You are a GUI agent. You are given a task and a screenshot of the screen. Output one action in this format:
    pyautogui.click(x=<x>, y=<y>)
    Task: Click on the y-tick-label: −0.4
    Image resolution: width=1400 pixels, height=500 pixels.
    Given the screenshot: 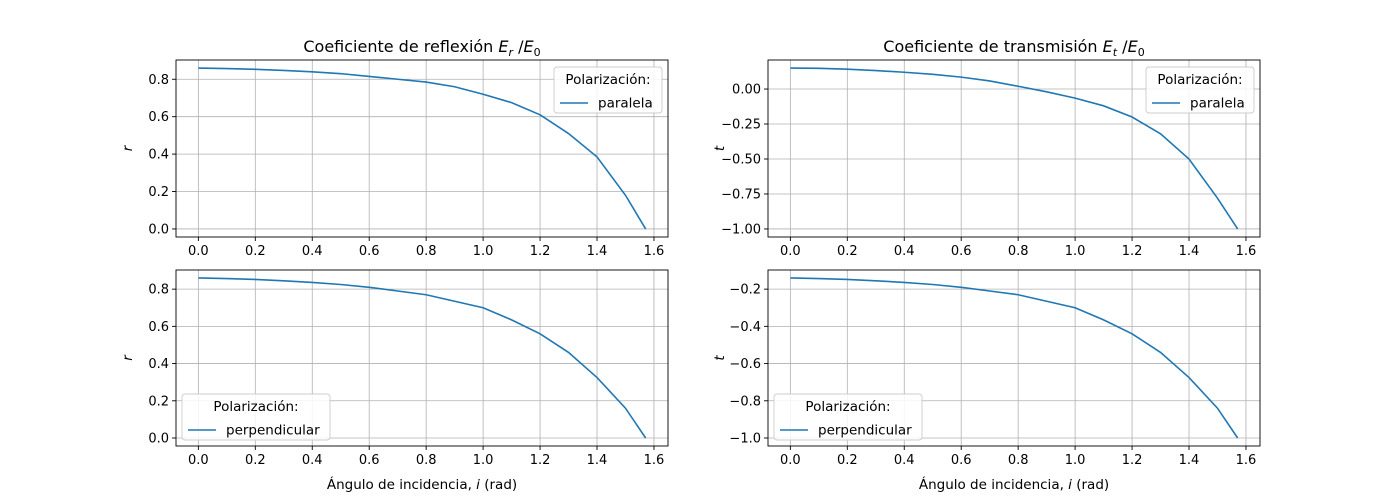 What is the action you would take?
    pyautogui.click(x=745, y=327)
    